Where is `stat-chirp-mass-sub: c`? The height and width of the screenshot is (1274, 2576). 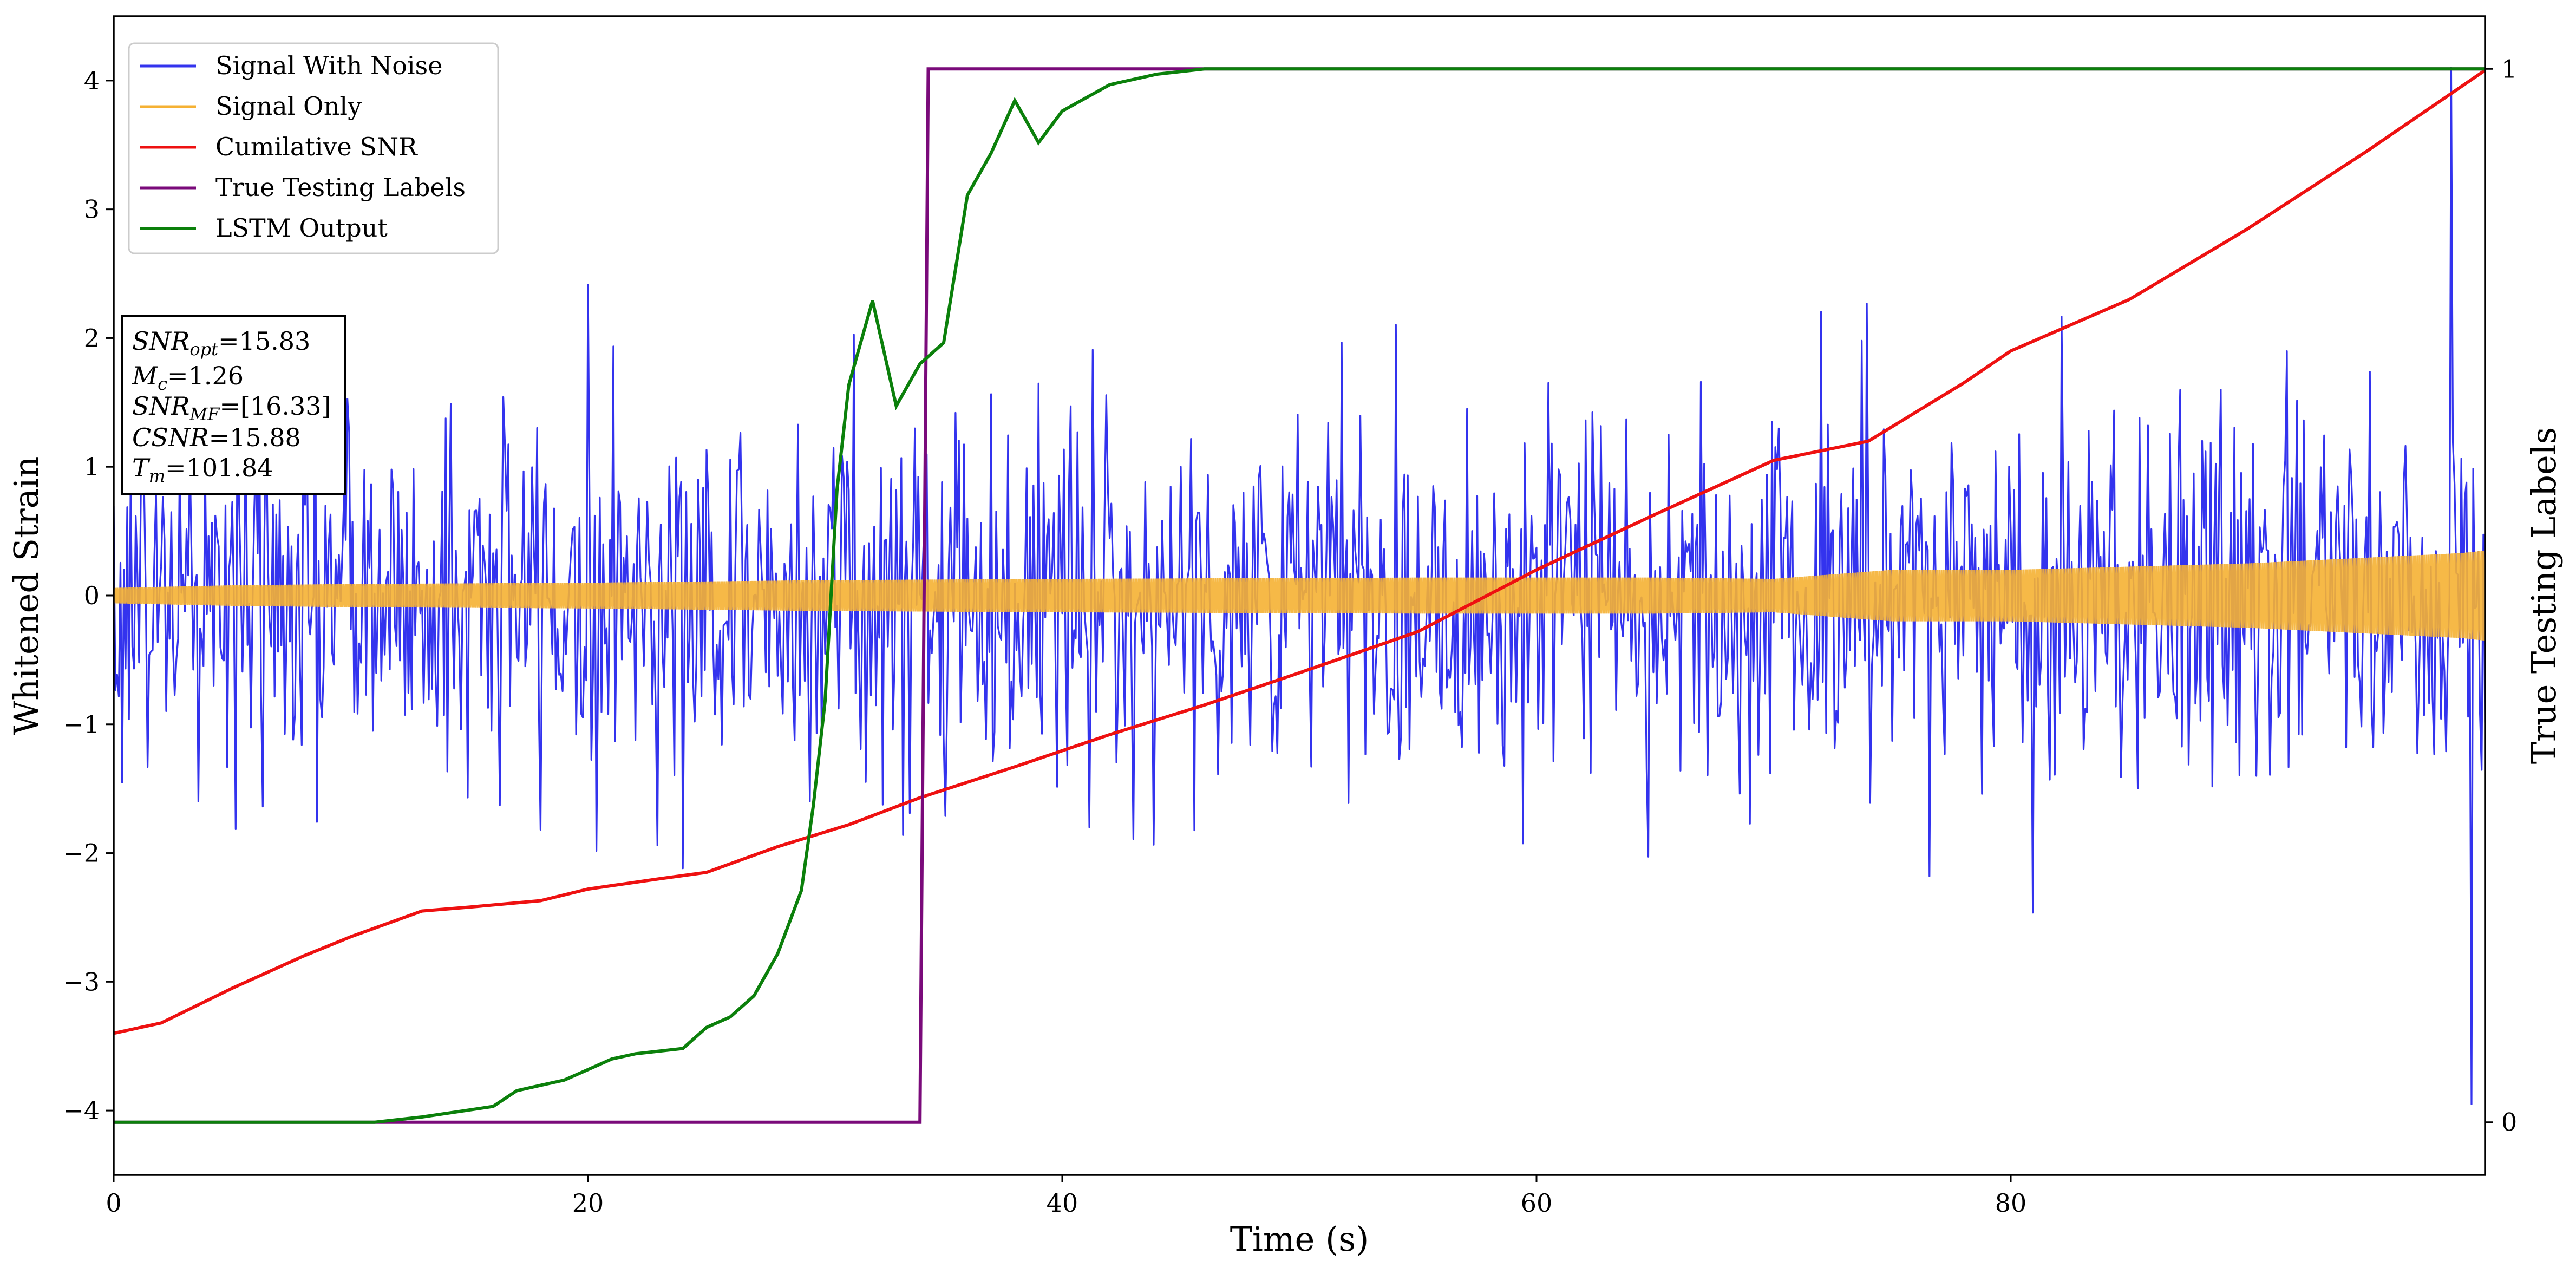 stat-chirp-mass-sub: c is located at coordinates (162, 384).